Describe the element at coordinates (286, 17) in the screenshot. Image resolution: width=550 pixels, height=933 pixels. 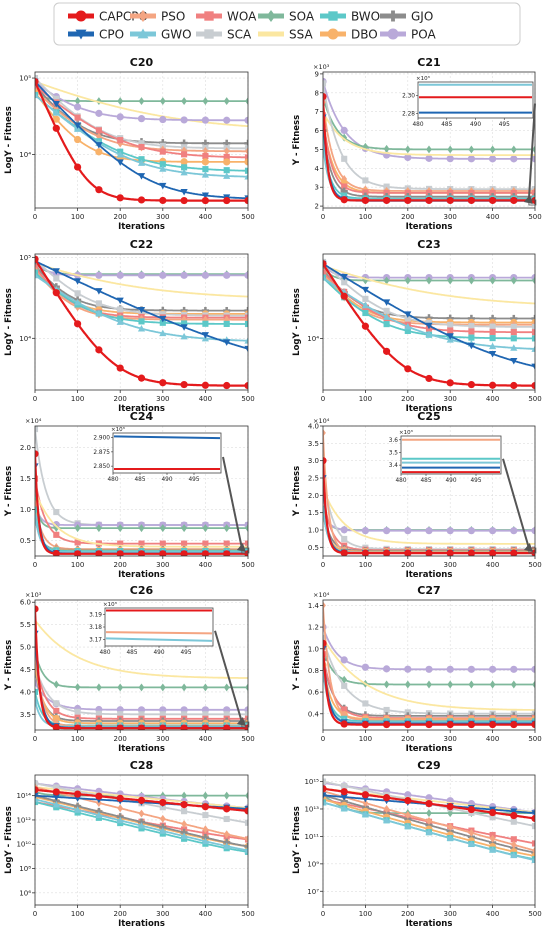
I see `legend-item-soa: SOA` at that location.